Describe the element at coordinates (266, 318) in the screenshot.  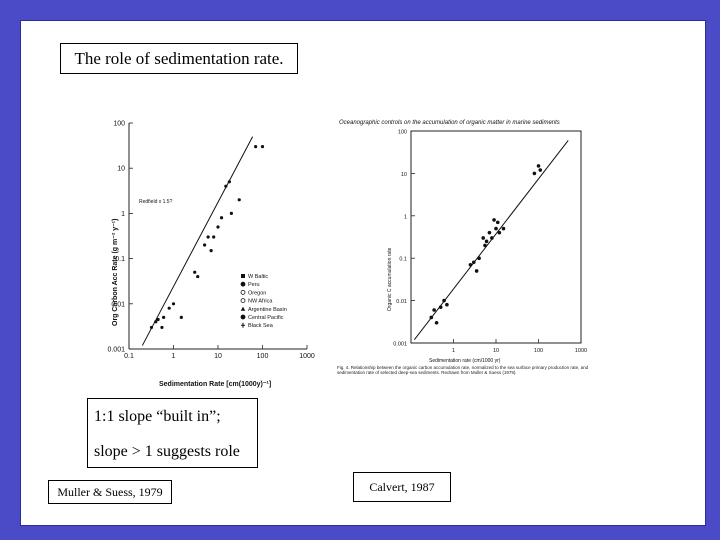
I see `legend-entry: Central Pacific` at that location.